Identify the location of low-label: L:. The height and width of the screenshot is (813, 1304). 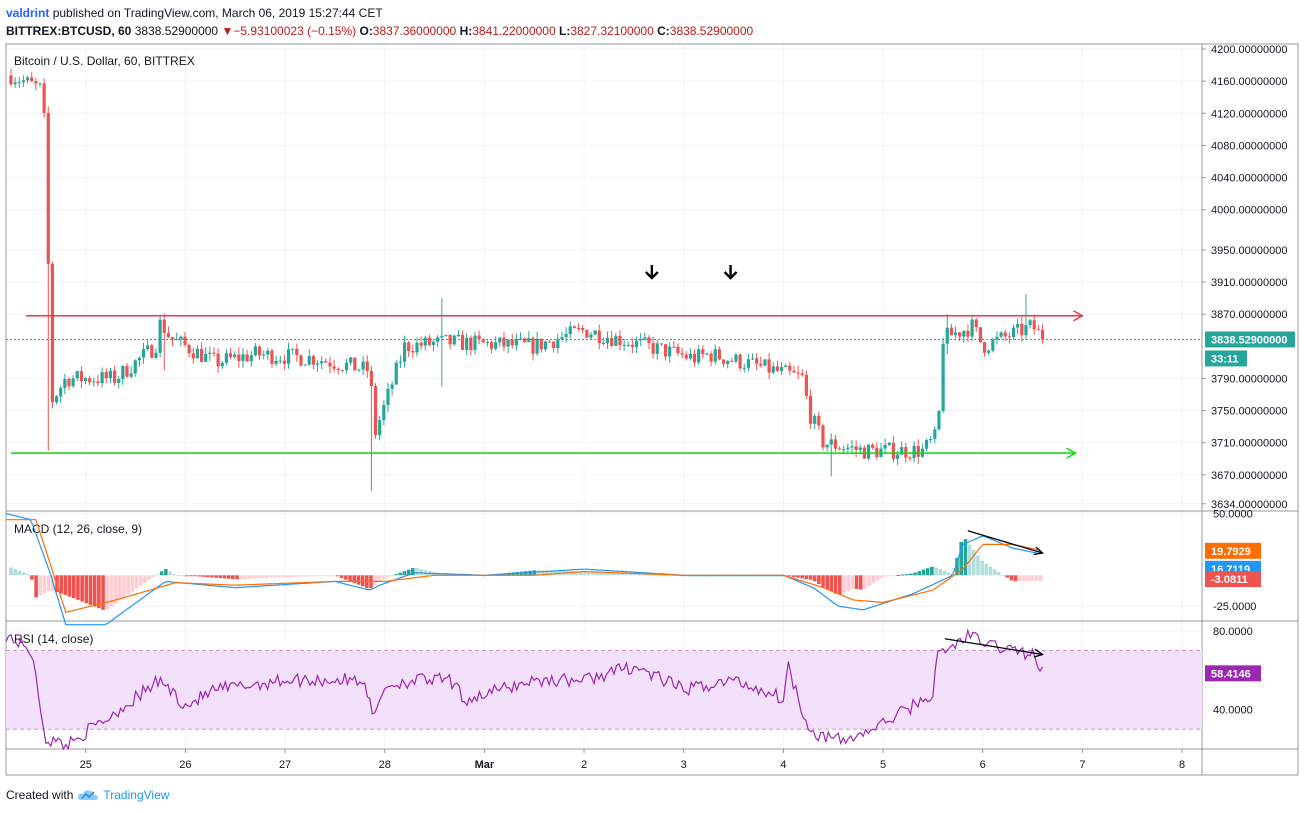
(565, 31).